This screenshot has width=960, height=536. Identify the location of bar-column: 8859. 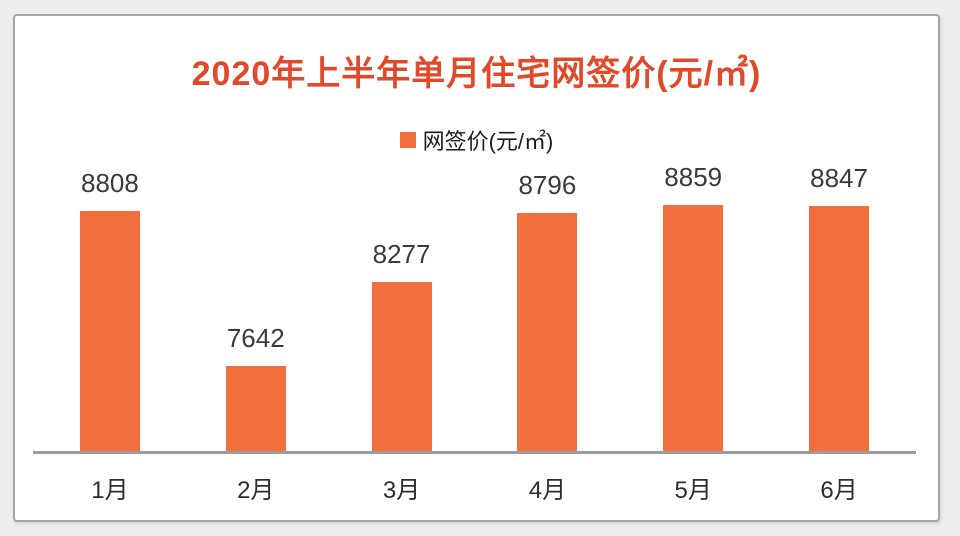
(693, 306).